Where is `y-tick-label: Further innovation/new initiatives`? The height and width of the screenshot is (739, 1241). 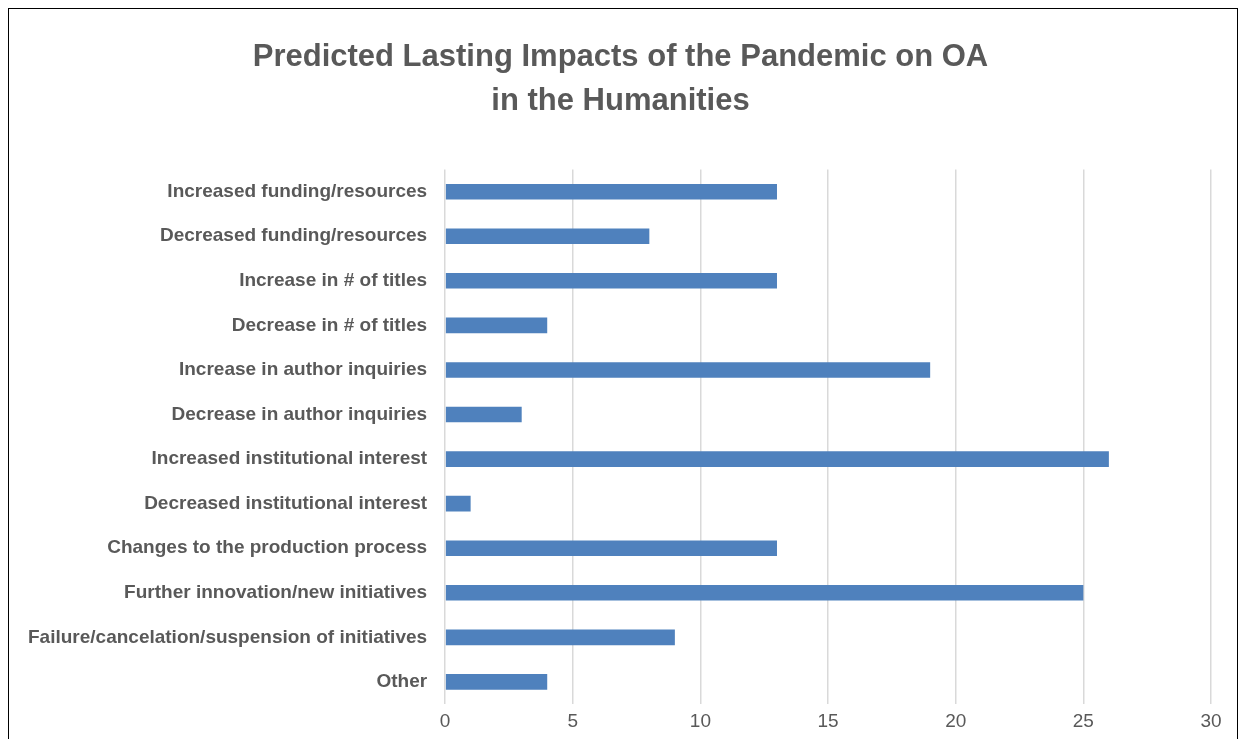
y-tick-label: Further innovation/new initiatives is located at coordinates (276, 592).